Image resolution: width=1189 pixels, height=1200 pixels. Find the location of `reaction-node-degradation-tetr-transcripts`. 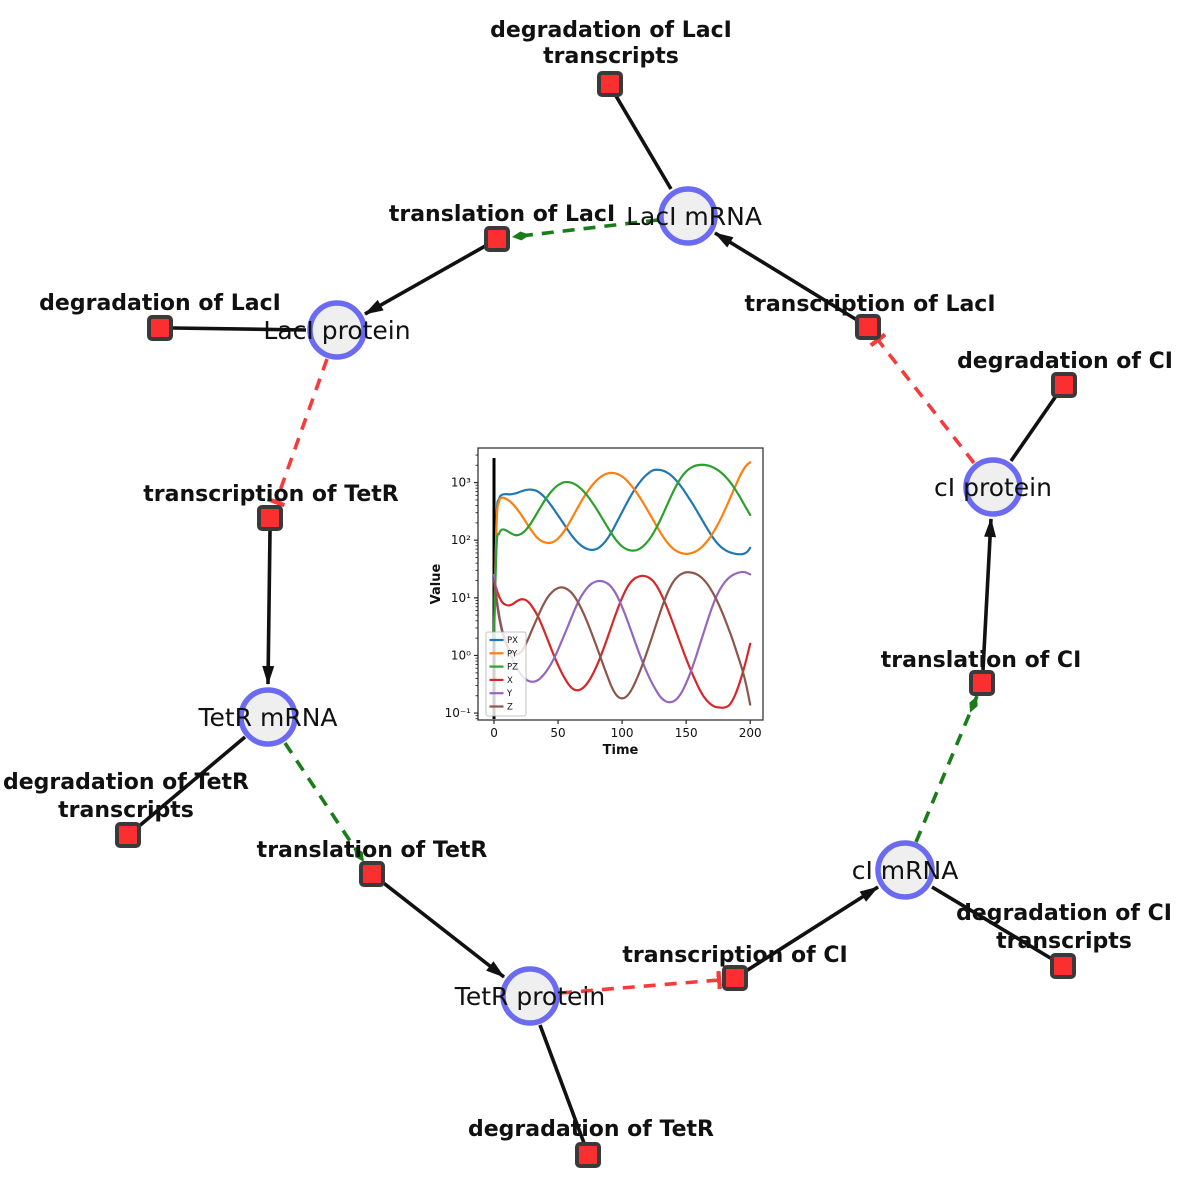

reaction-node-degradation-tetr-transcripts is located at coordinates (128, 835).